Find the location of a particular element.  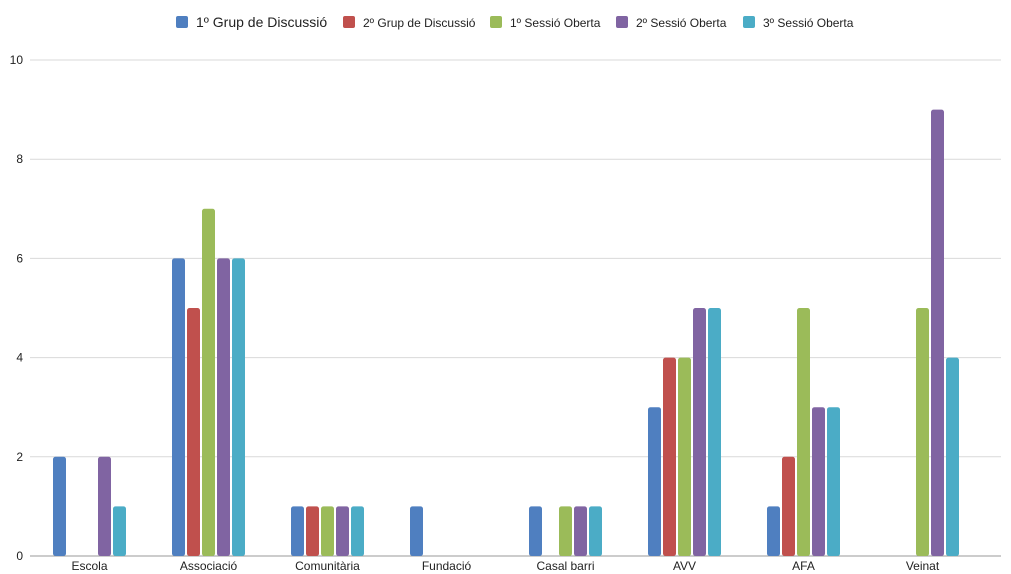

x-tick-label: Casal barri is located at coordinates (565, 566).